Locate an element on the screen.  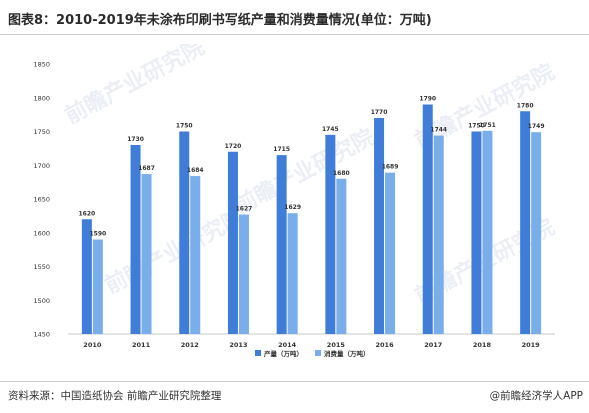
consumption-value-label: 1629 is located at coordinates (292, 207).